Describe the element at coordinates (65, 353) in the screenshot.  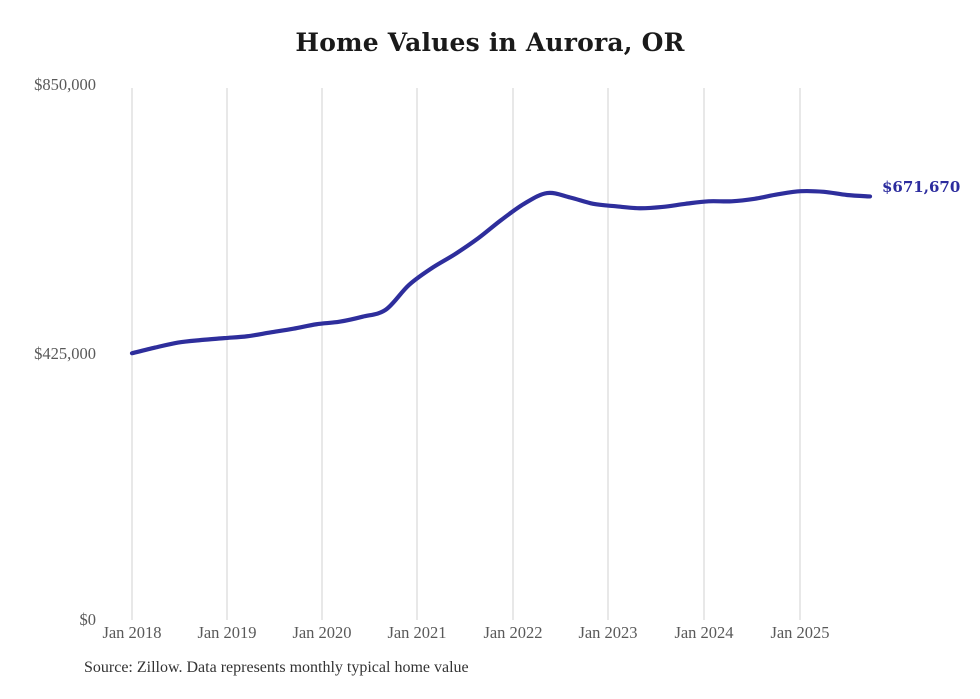
I see `y-axis-tick-425000: $425,000` at that location.